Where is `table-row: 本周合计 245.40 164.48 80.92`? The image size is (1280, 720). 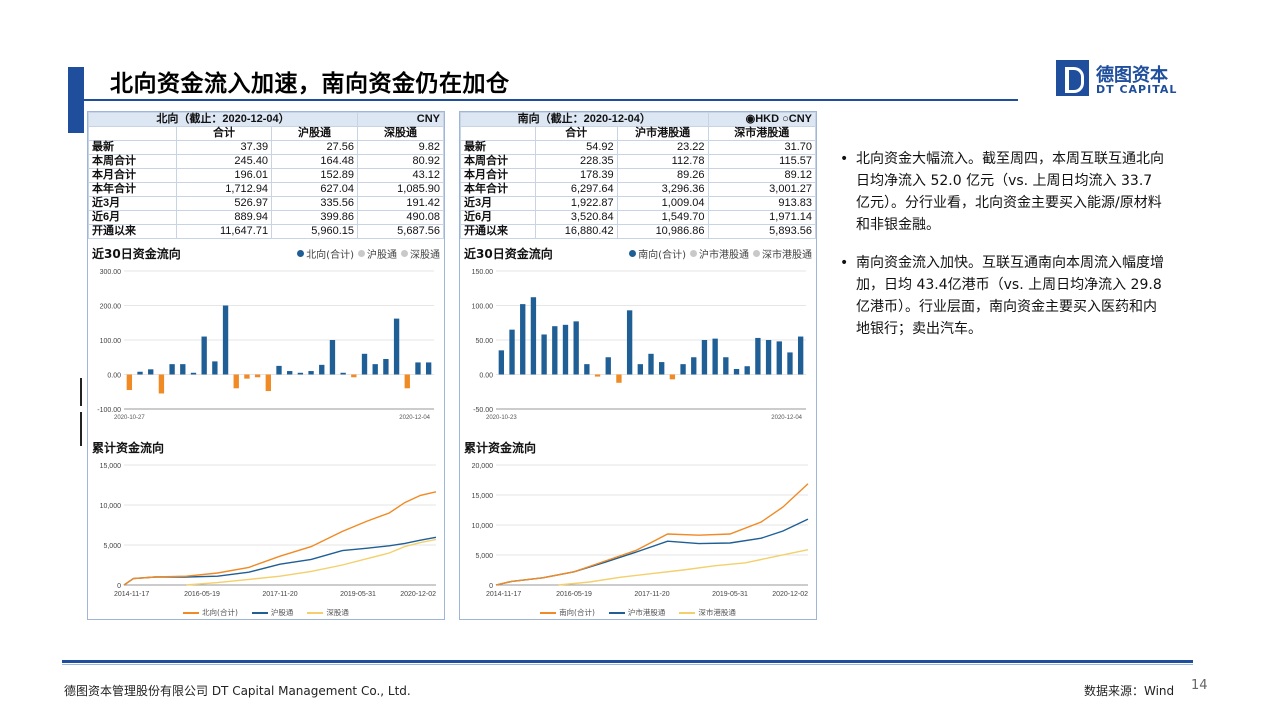
table-row: 本周合计 245.40 164.48 80.92 is located at coordinates (266, 161).